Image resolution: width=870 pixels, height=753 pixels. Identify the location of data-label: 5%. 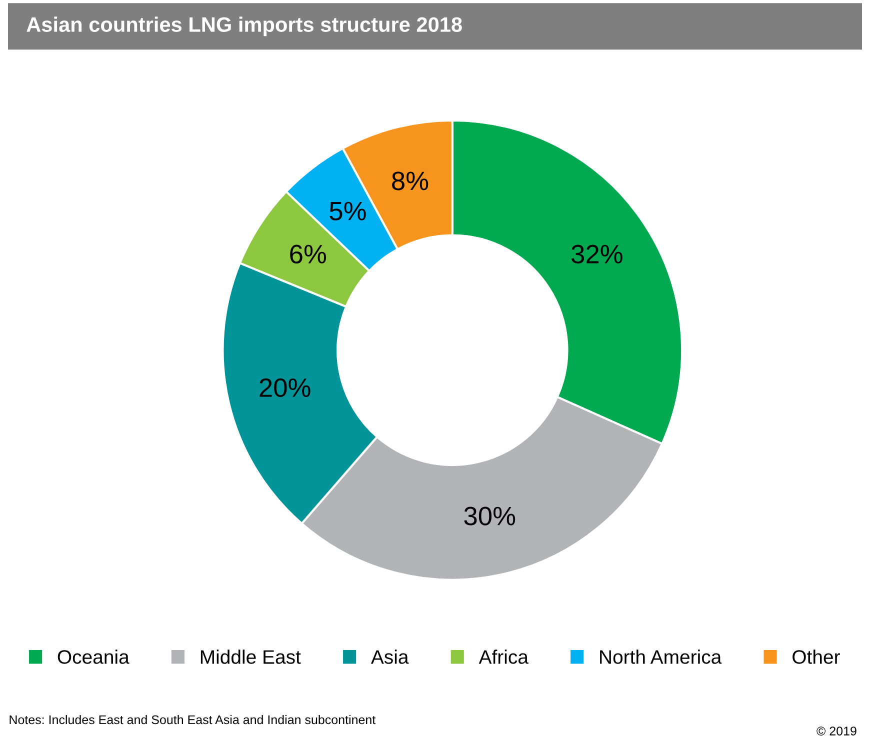
(348, 211).